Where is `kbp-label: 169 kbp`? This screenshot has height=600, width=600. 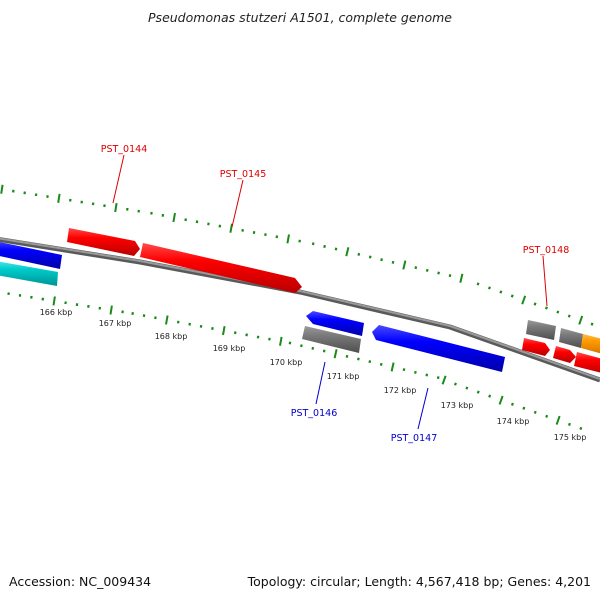 kbp-label: 169 kbp is located at coordinates (229, 348).